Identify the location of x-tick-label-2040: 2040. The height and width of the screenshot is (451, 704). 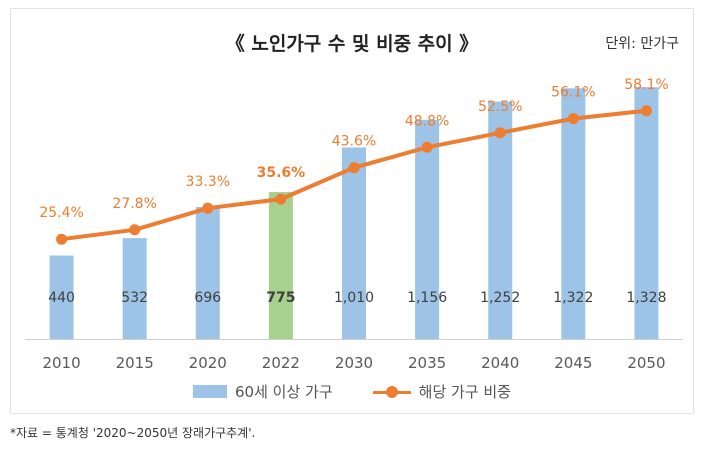
(500, 363).